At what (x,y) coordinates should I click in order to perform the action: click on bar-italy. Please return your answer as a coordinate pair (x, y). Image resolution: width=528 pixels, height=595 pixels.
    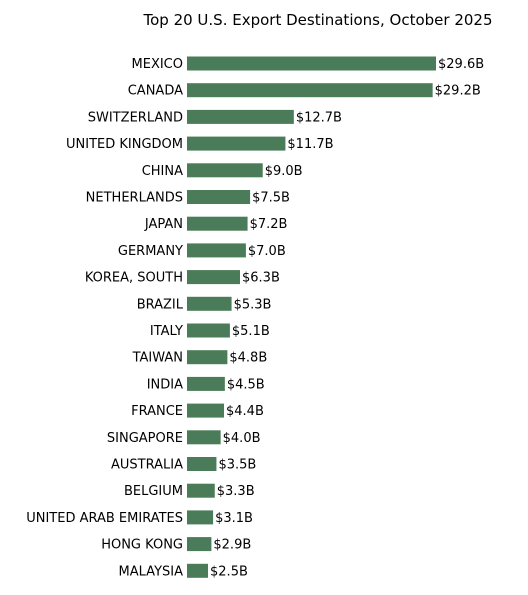
    Looking at the image, I should click on (208, 330).